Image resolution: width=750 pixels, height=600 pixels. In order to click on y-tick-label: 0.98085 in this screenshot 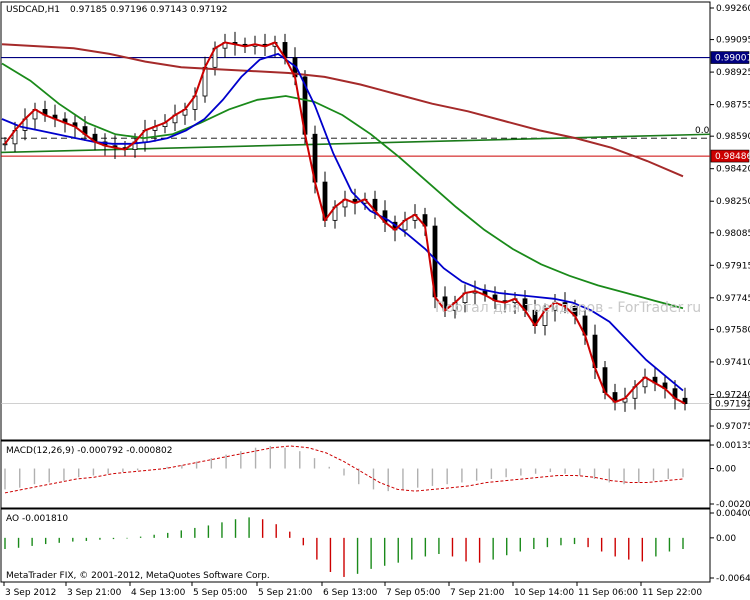, I will do `click(733, 234)`.